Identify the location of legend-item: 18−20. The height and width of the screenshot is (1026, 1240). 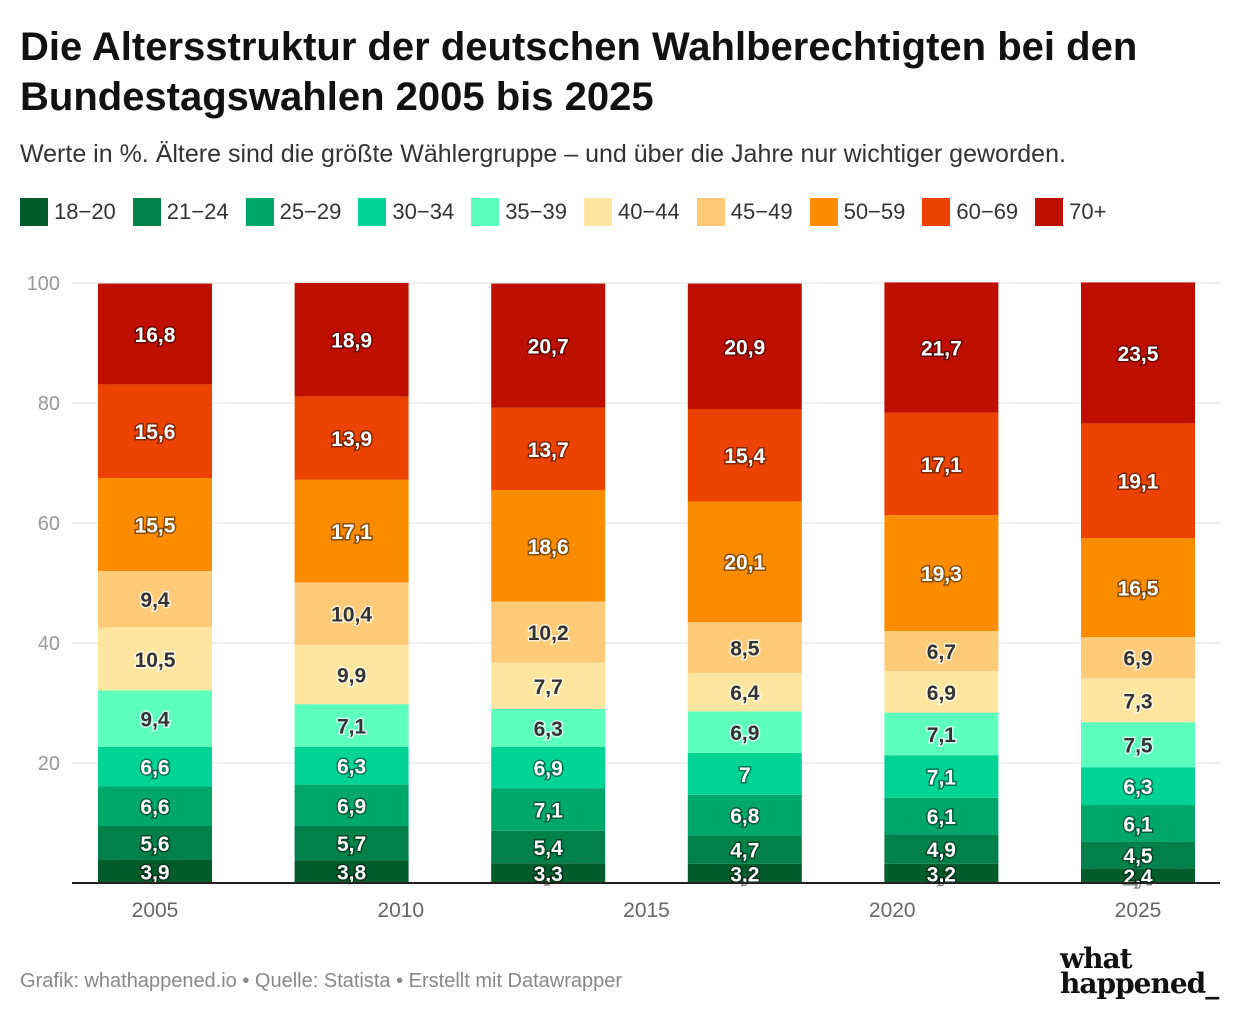
(68, 212).